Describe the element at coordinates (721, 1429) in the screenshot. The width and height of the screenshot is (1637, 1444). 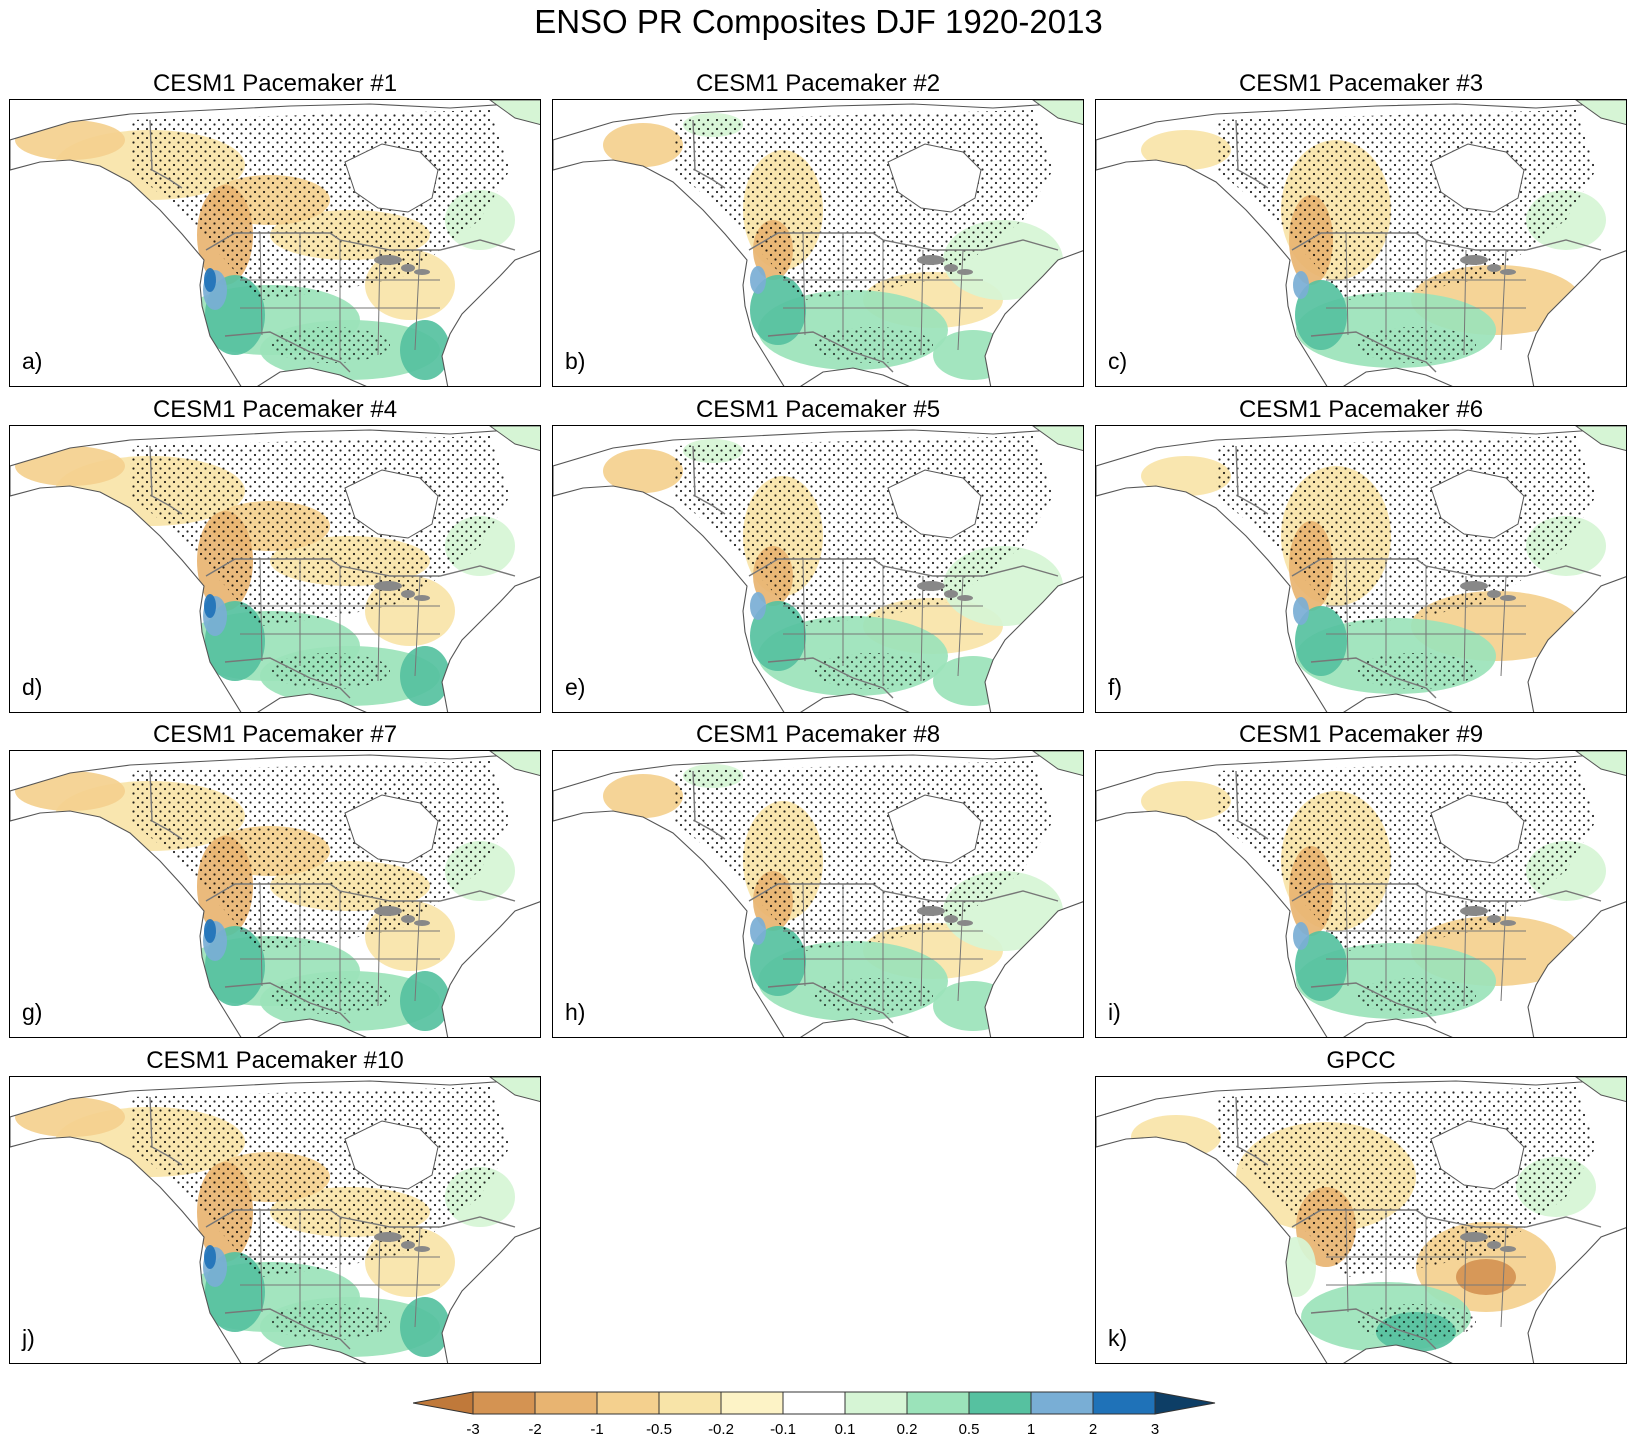
I see `colorbar-tick-label: -0.2` at that location.